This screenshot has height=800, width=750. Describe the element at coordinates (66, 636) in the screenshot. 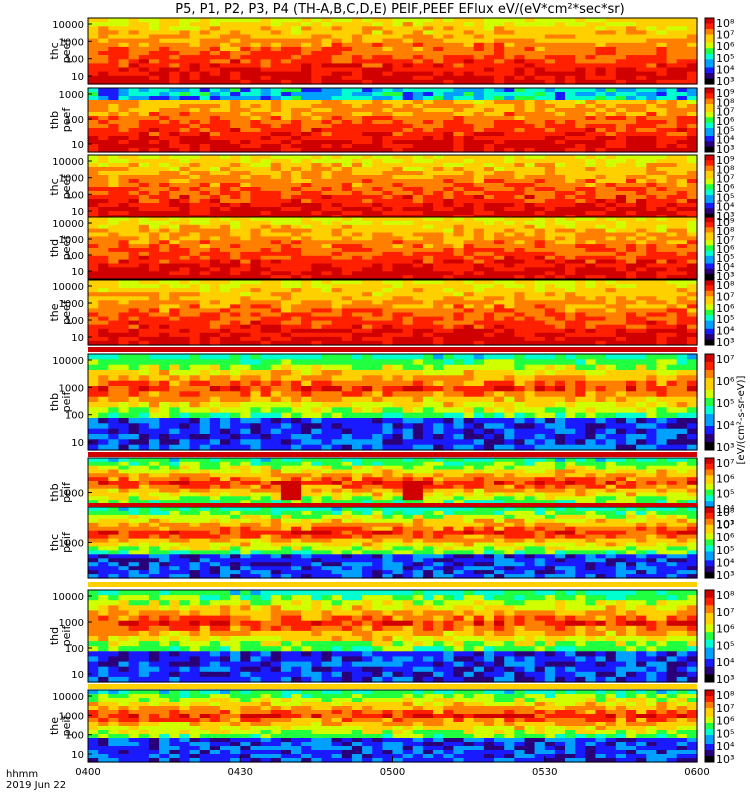

I see `panel-label-quantity: peif` at that location.